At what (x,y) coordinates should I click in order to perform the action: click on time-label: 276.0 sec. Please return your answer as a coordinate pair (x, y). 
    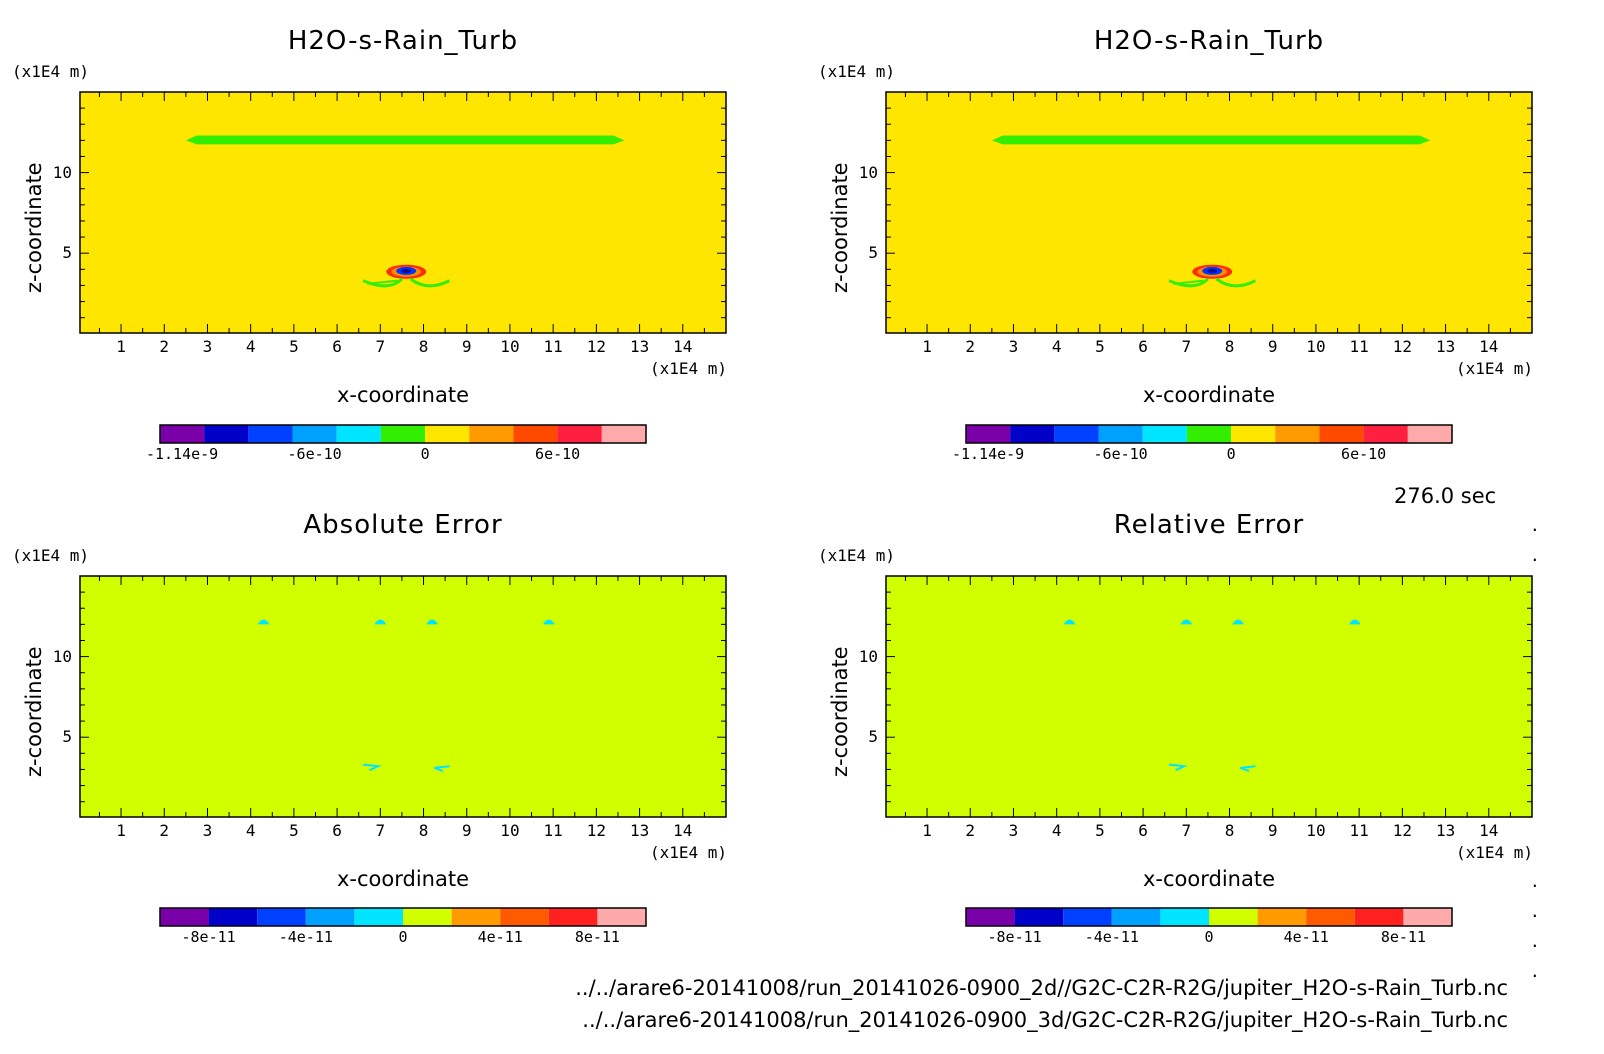
    Looking at the image, I should click on (1445, 496).